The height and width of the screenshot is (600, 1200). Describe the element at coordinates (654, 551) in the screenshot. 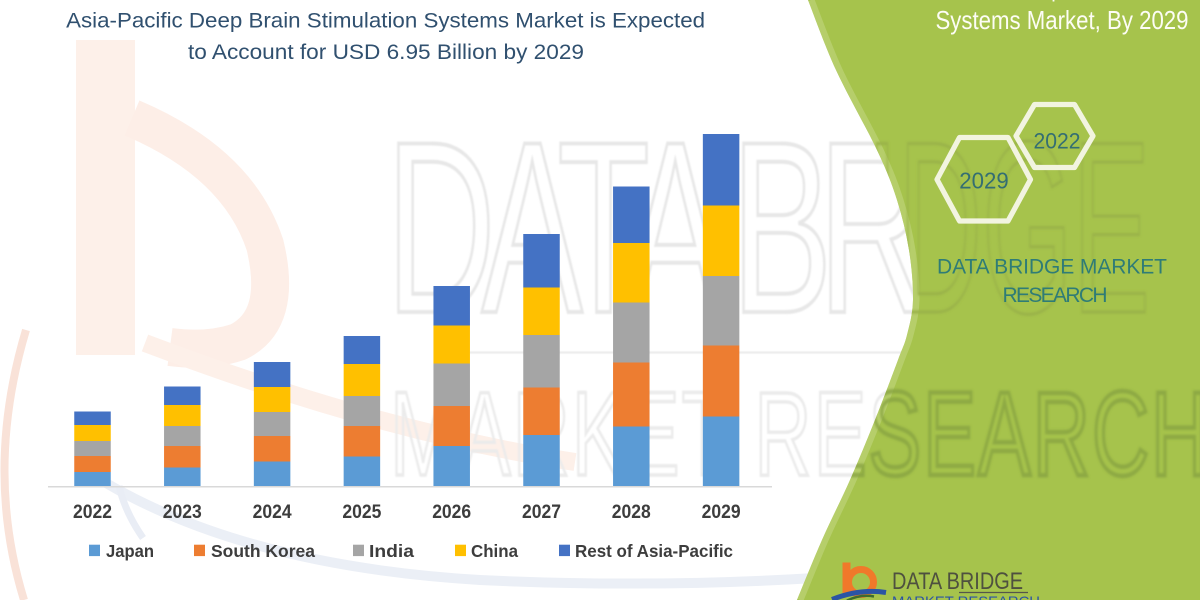

I see `svg-text: Rest of Asia-Pacific` at that location.